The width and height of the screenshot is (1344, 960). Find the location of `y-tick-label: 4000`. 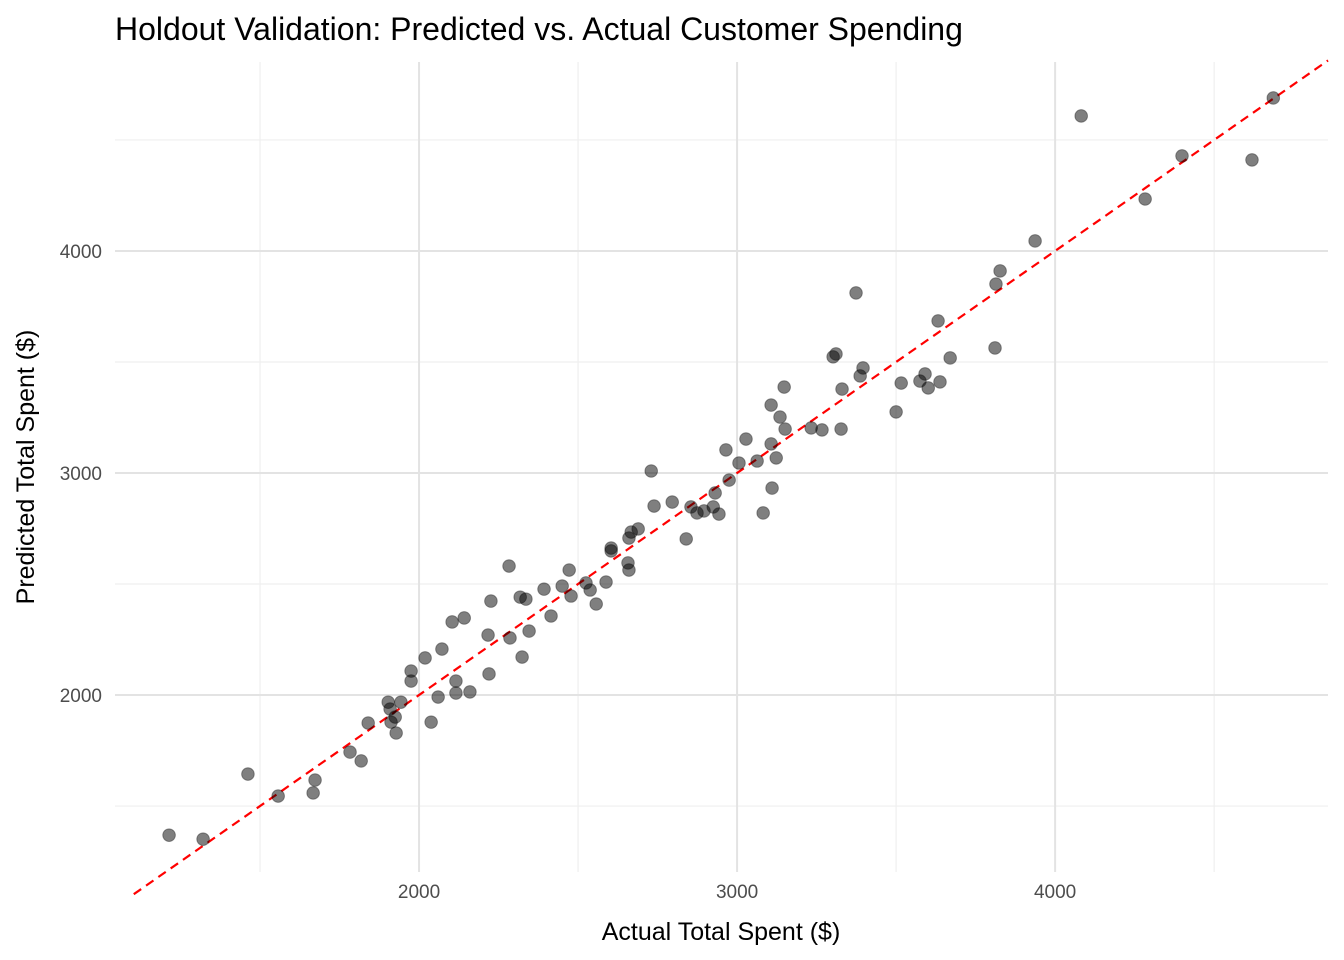

y-tick-label: 4000 is located at coordinates (81, 252).